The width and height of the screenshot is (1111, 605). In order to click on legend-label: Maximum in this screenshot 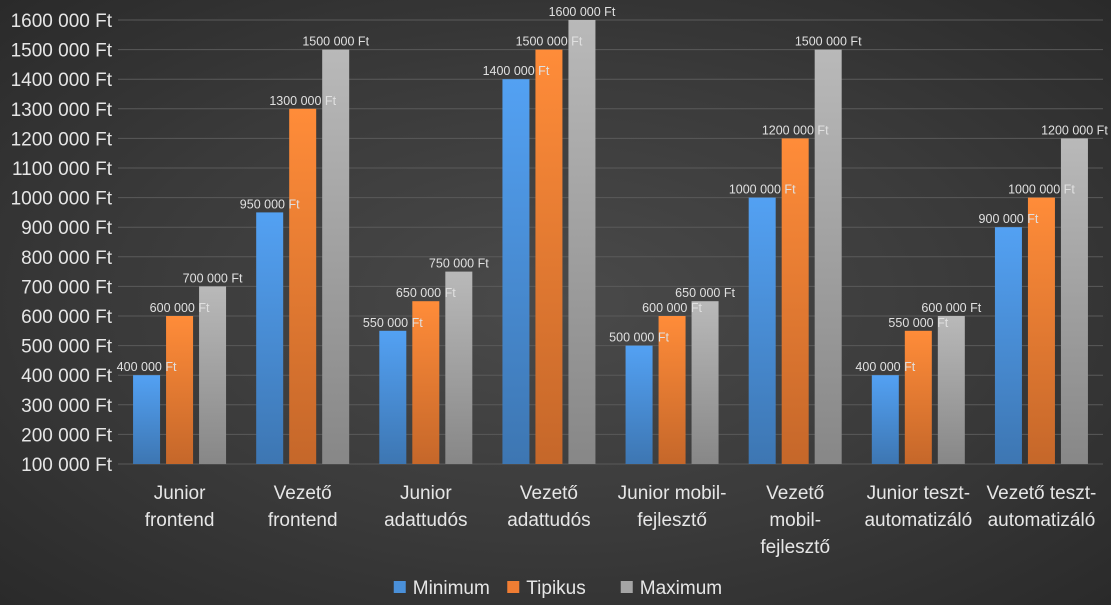, I will do `click(681, 588)`.